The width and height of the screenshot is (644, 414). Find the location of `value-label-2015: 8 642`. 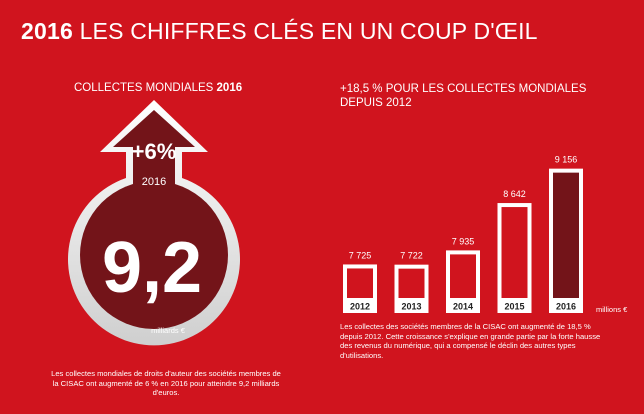

value-label-2015: 8 642 is located at coordinates (514, 194).